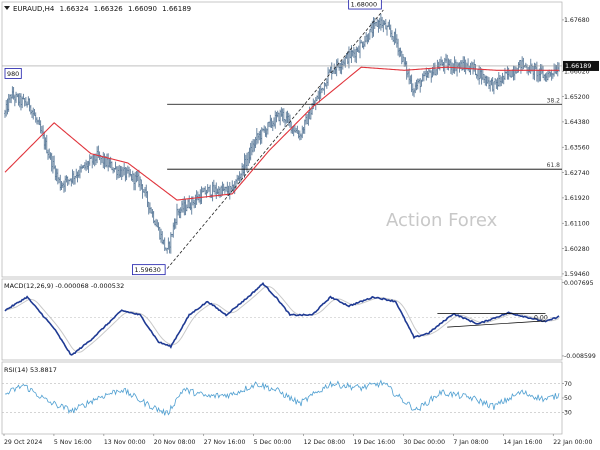 Image resolution: width=600 pixels, height=450 pixels. I want to click on price-callout-label: 1.68000, so click(364, 5).